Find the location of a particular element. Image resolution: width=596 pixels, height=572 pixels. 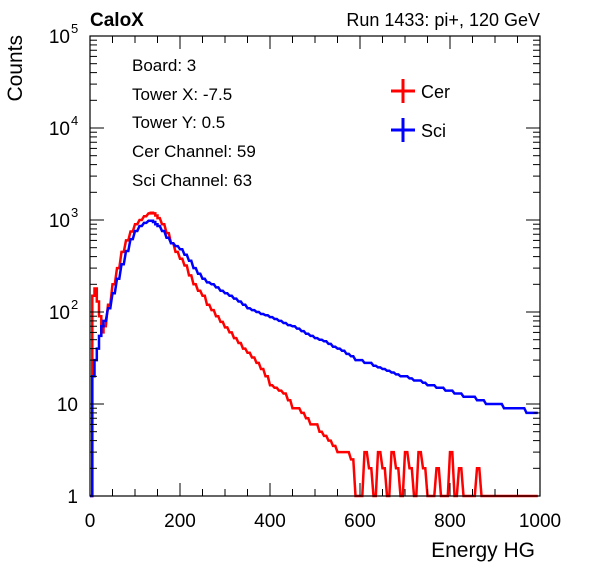

x-tick-label: 0 is located at coordinates (90, 521).